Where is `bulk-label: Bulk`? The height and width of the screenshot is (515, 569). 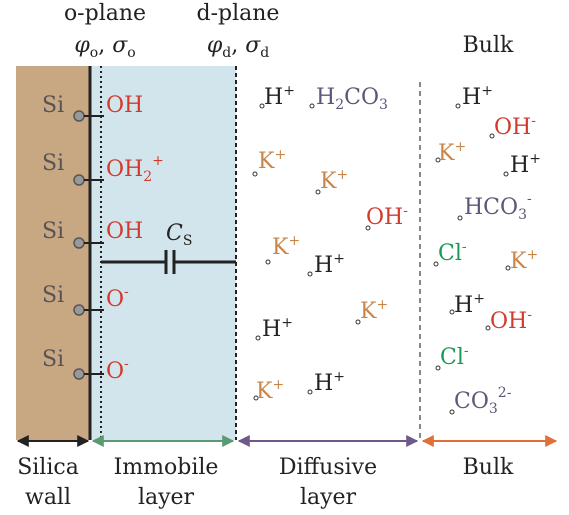
bulk-label: Bulk is located at coordinates (488, 467).